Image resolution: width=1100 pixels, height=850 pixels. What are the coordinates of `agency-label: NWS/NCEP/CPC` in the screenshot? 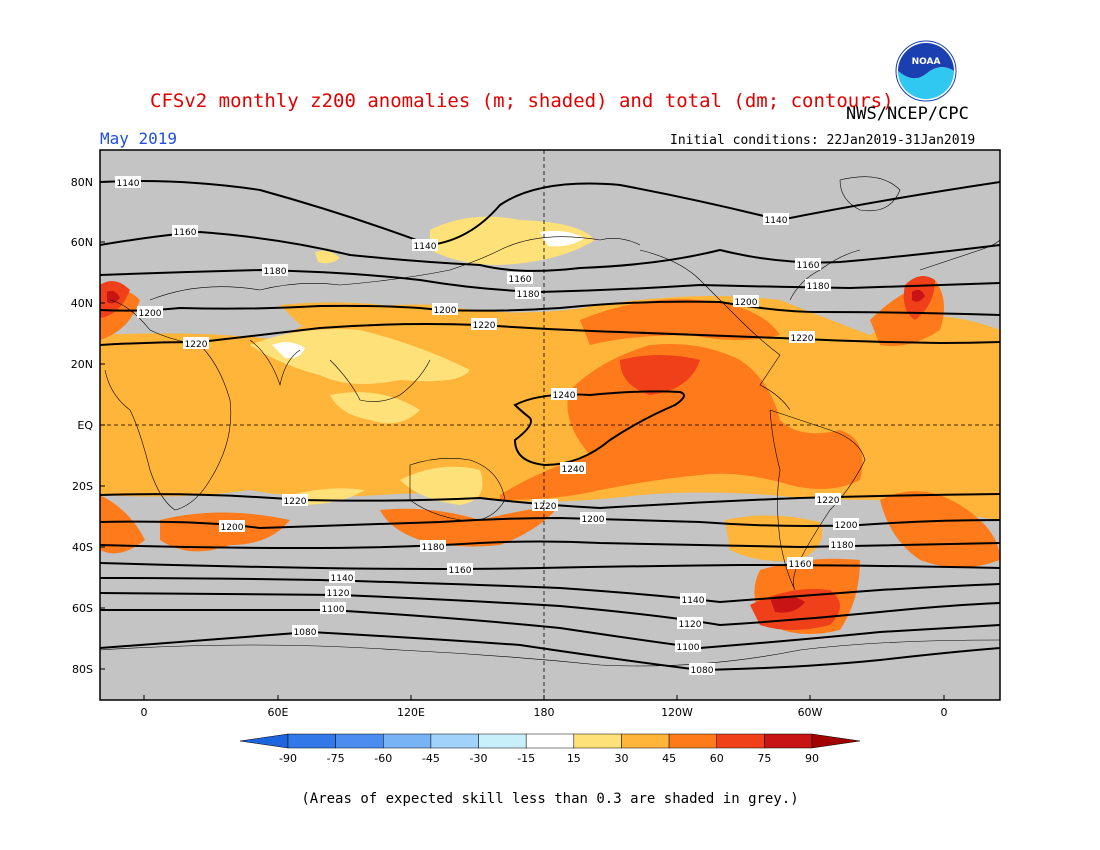 It's located at (907, 114).